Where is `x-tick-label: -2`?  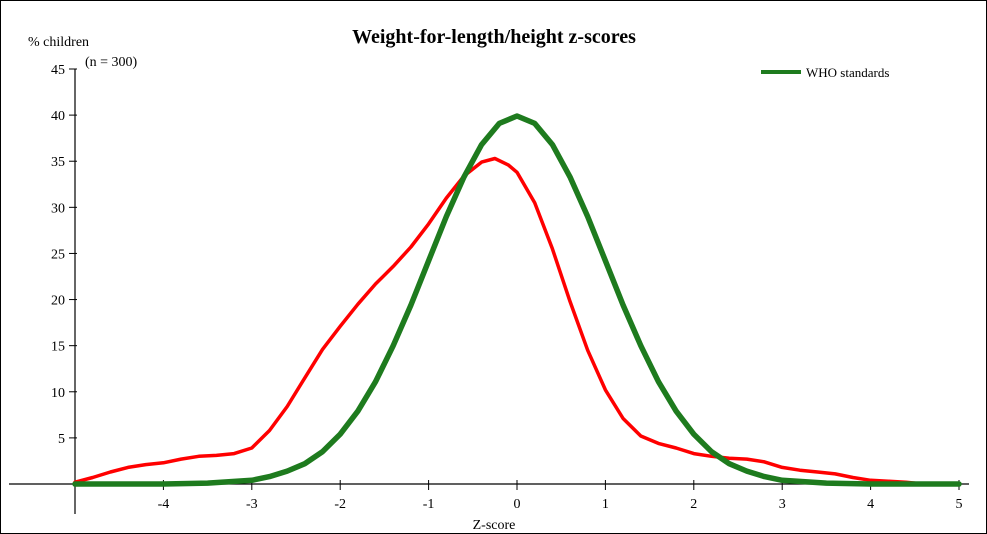 x-tick-label: -2 is located at coordinates (340, 504).